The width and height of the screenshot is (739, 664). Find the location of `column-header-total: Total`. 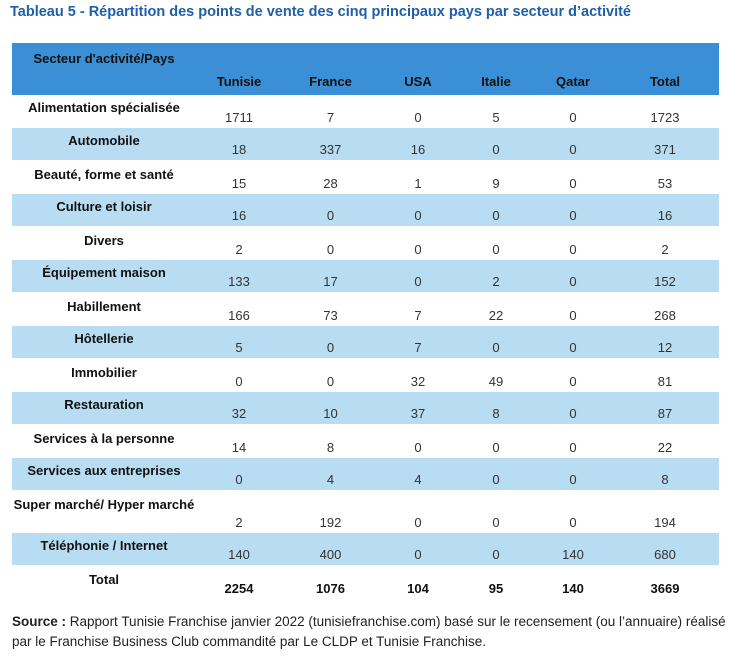

column-header-total: Total is located at coordinates (665, 81).